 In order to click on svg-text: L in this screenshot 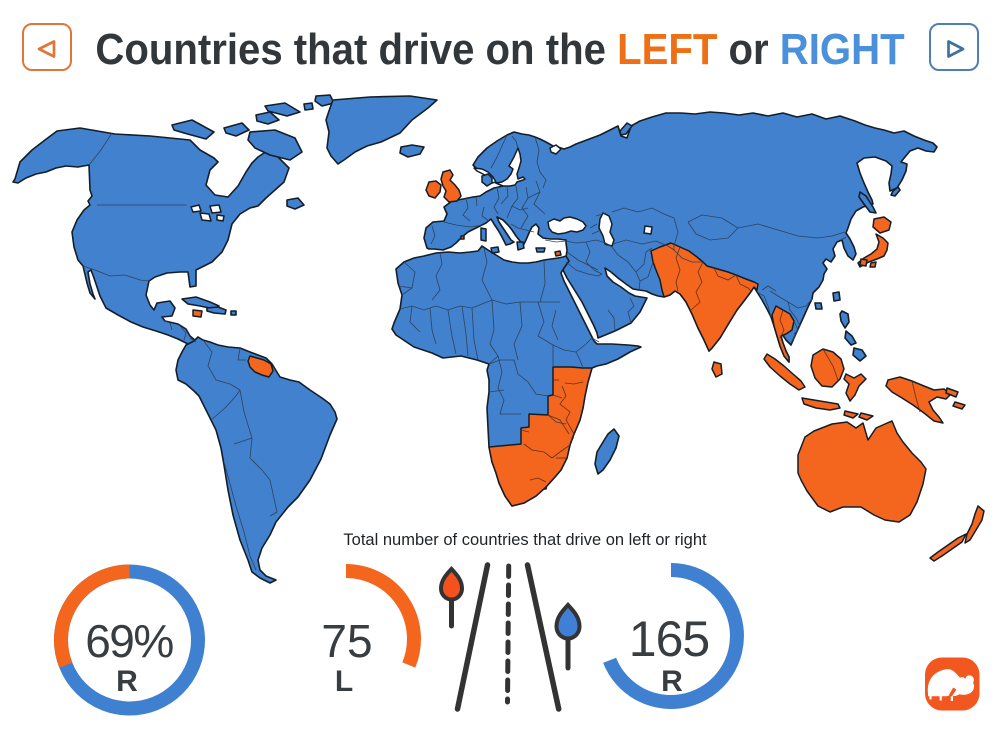, I will do `click(344, 681)`.